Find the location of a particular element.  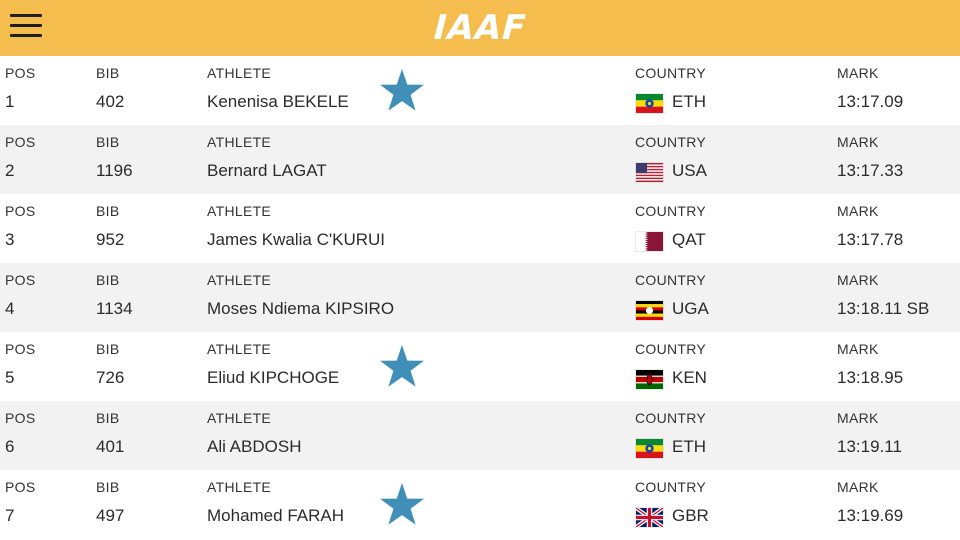

usa-flag-icon is located at coordinates (649, 172).